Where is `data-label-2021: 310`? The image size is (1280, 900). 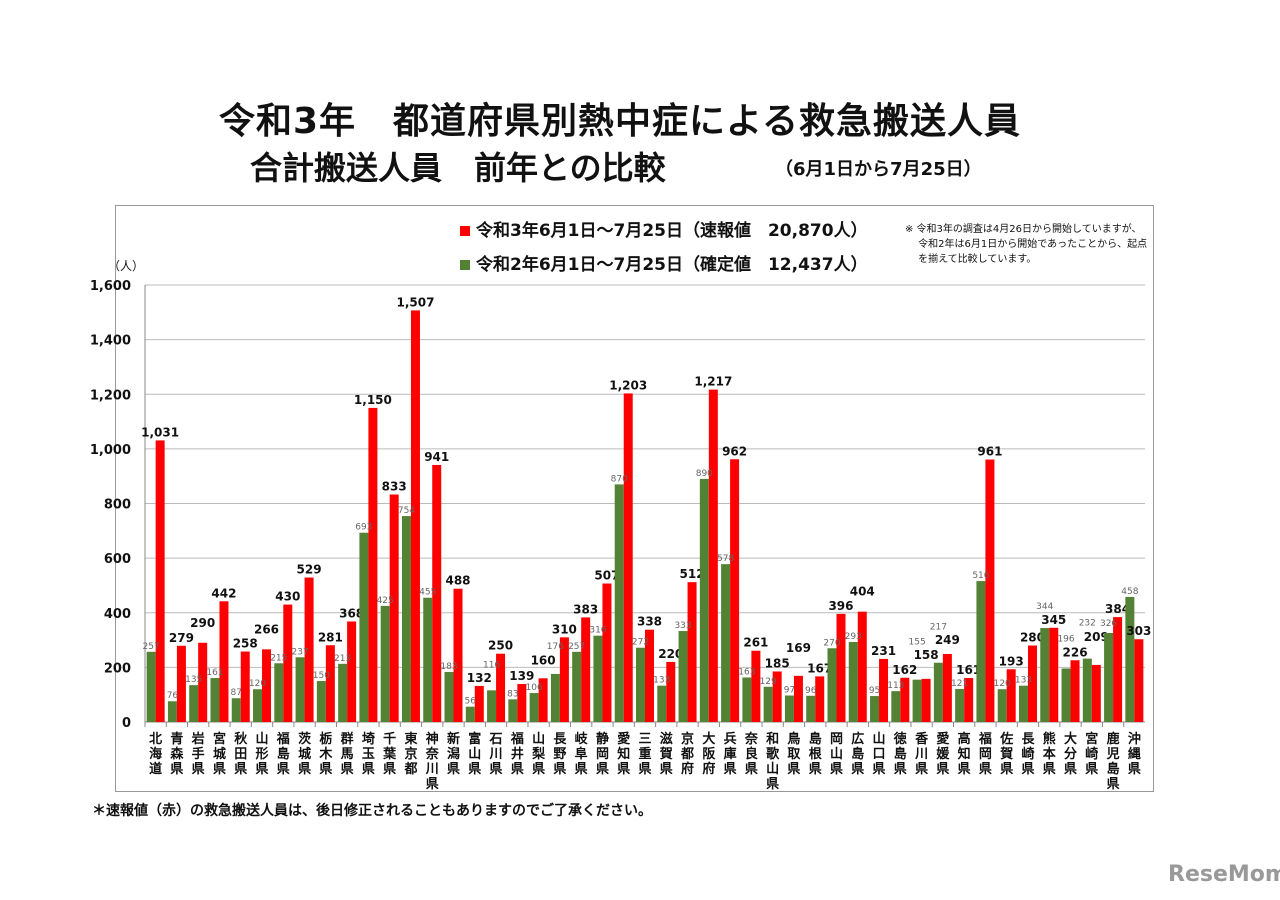
data-label-2021: 310 is located at coordinates (564, 629).